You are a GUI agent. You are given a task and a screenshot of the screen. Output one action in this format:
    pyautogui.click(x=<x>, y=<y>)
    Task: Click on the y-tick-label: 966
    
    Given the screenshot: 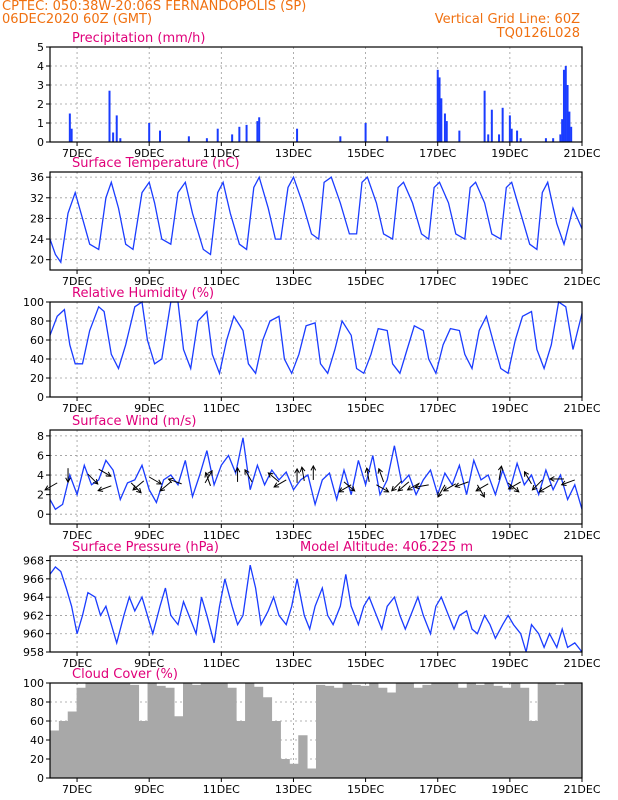 What is the action you would take?
    pyautogui.click(x=33, y=579)
    